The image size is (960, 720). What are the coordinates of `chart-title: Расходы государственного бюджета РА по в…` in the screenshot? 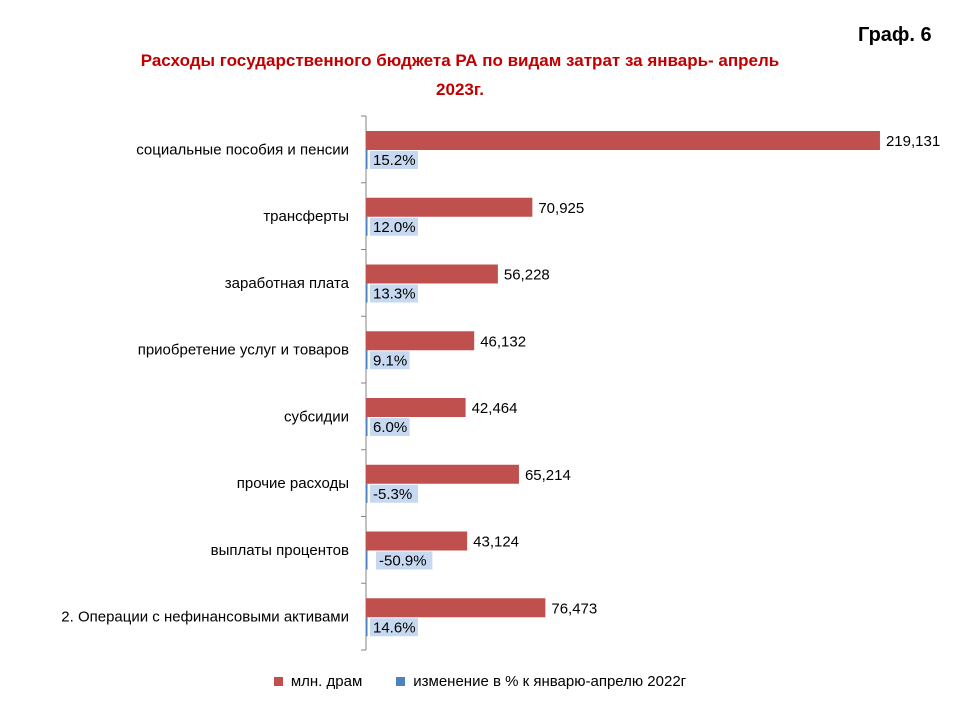 It's located at (460, 75).